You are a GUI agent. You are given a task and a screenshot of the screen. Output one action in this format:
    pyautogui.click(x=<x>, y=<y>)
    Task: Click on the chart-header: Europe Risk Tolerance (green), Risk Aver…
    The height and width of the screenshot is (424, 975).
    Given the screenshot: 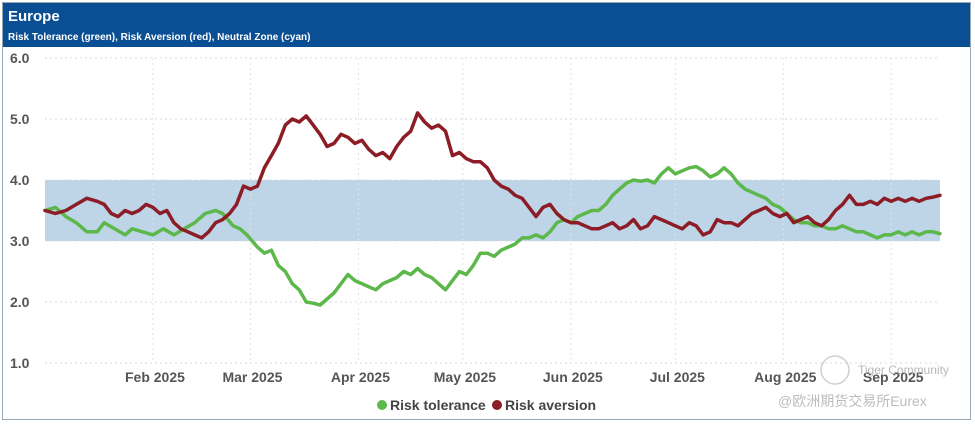 What is the action you would take?
    pyautogui.click(x=486, y=25)
    